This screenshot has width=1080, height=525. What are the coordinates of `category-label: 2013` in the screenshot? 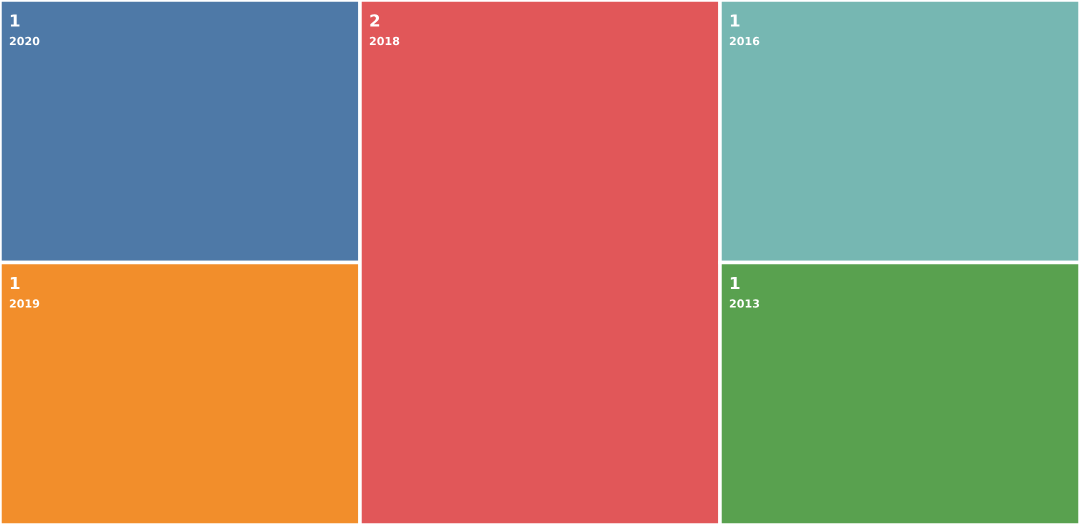 It's located at (744, 303).